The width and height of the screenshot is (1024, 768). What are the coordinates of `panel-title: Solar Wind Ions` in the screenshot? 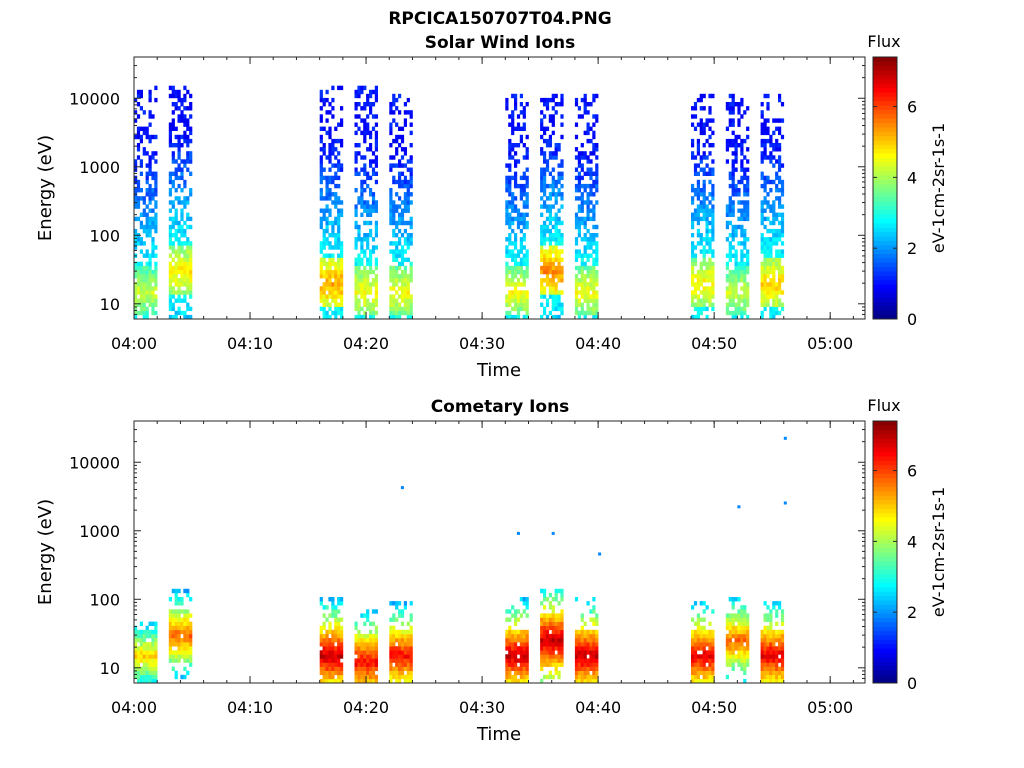 It's located at (500, 43).